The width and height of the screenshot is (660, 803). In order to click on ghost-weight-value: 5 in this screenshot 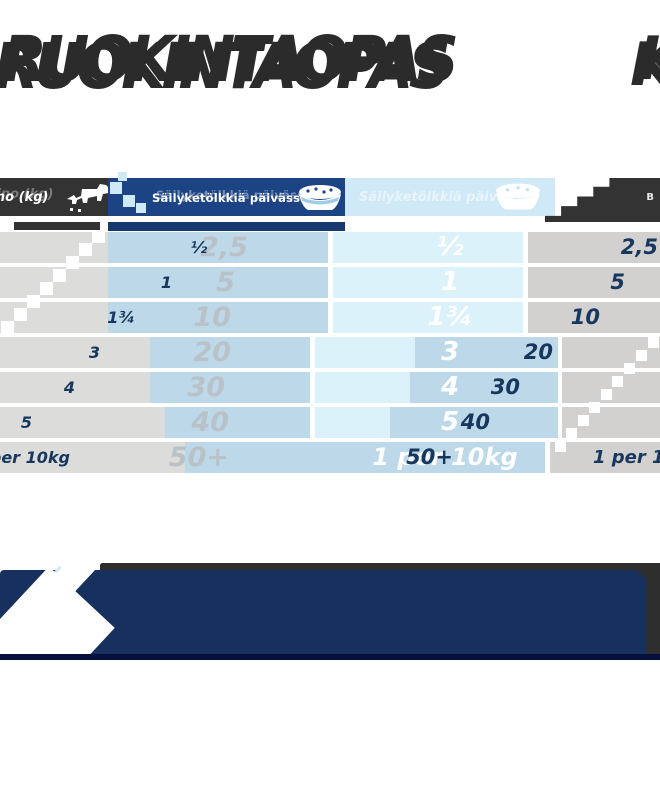, I will do `click(225, 282)`.